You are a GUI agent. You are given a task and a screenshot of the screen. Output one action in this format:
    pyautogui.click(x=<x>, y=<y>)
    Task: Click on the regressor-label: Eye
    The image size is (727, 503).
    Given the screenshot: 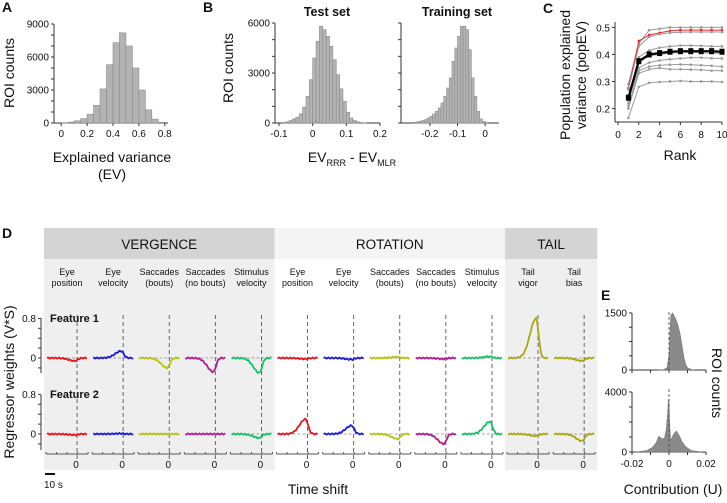 What is the action you would take?
    pyautogui.click(x=113, y=272)
    